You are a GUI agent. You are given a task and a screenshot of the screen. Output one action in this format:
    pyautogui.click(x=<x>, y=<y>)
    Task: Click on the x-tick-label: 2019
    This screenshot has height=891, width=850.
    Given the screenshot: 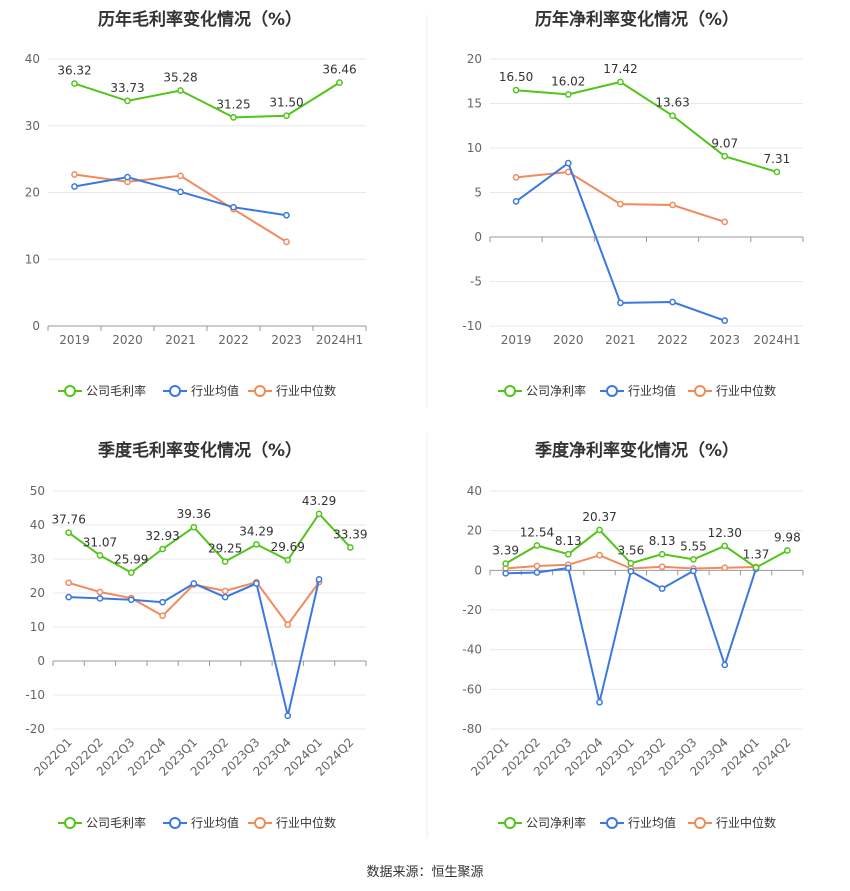 What is the action you would take?
    pyautogui.click(x=74, y=340)
    